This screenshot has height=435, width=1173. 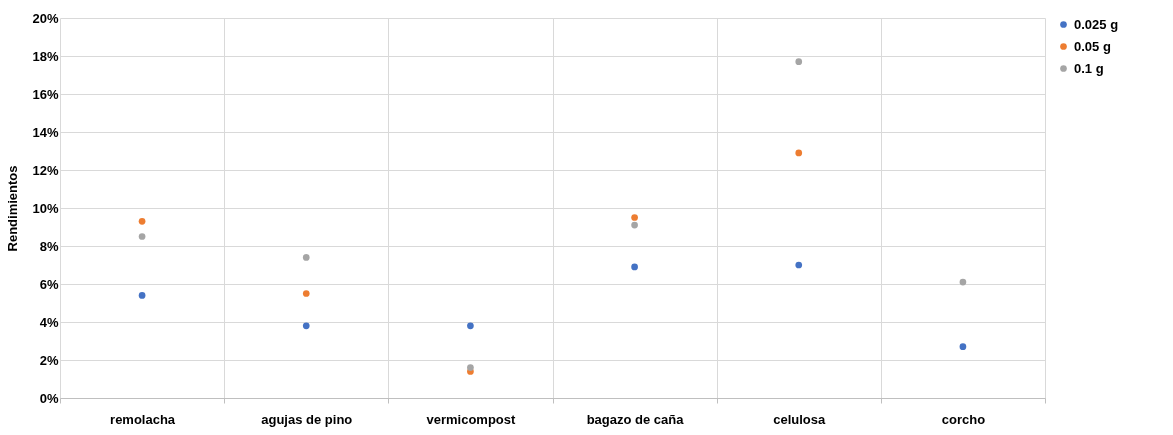 I want to click on legend-label: 0.05 g, so click(x=1092, y=46).